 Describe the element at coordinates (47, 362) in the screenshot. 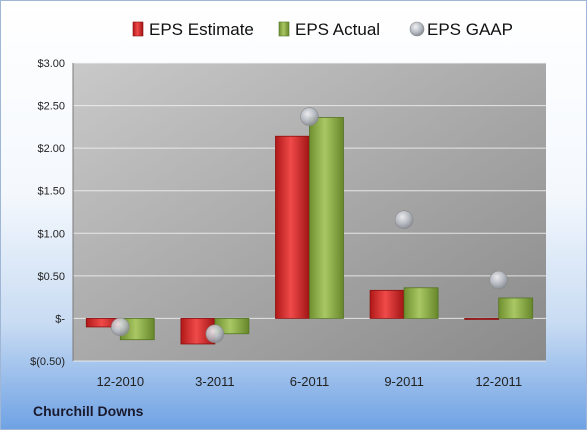

I see `y-tick-label: $(0.50)` at that location.